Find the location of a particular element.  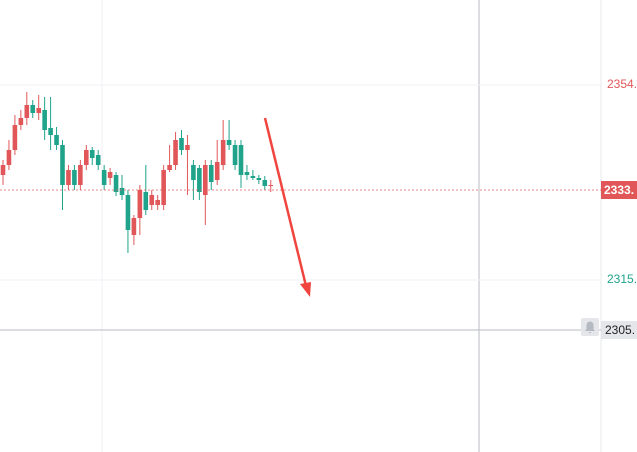

crosshair-label: 2305. is located at coordinates (620, 330).